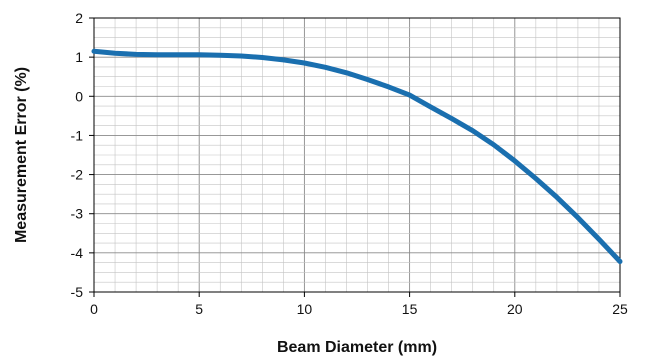 The height and width of the screenshot is (360, 647). I want to click on x-tick-label: 10, so click(305, 309).